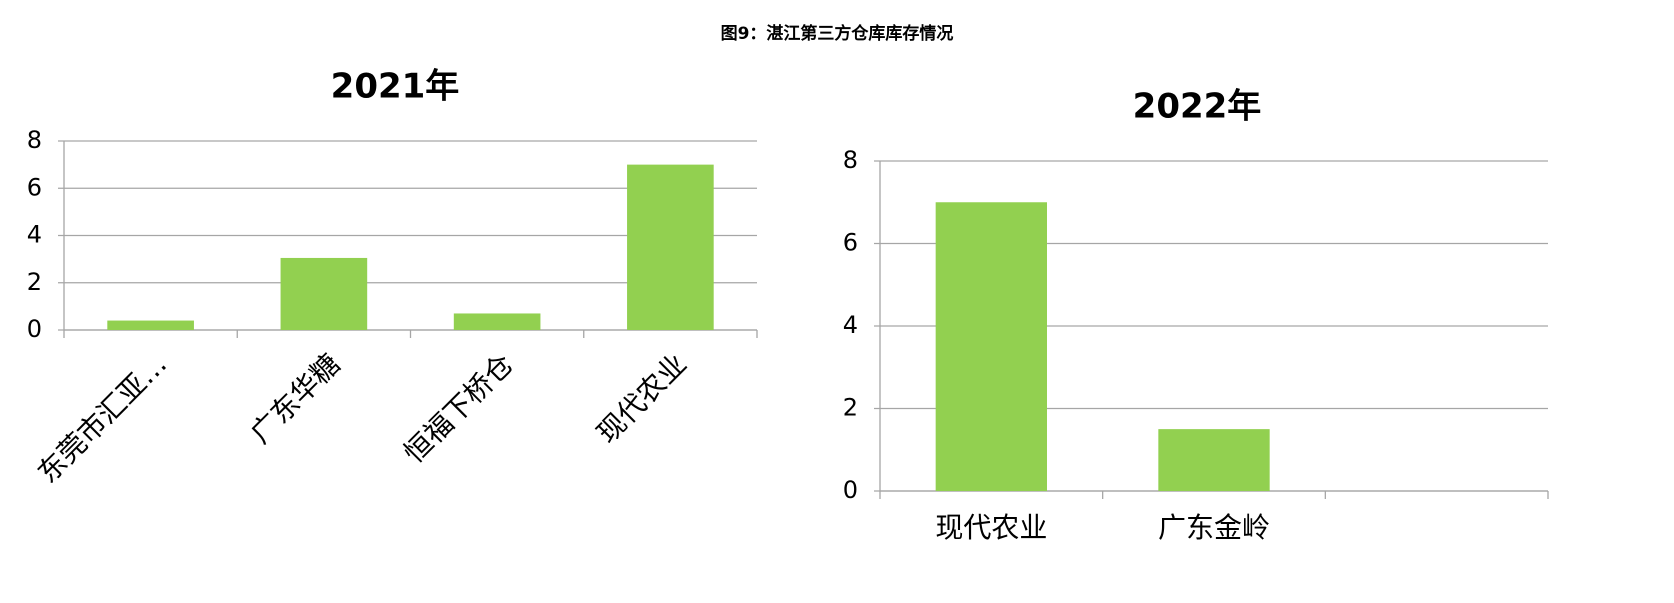 The image size is (1674, 603). What do you see at coordinates (295, 398) in the screenshot?
I see `x-tick-label: 广东华糖` at bounding box center [295, 398].